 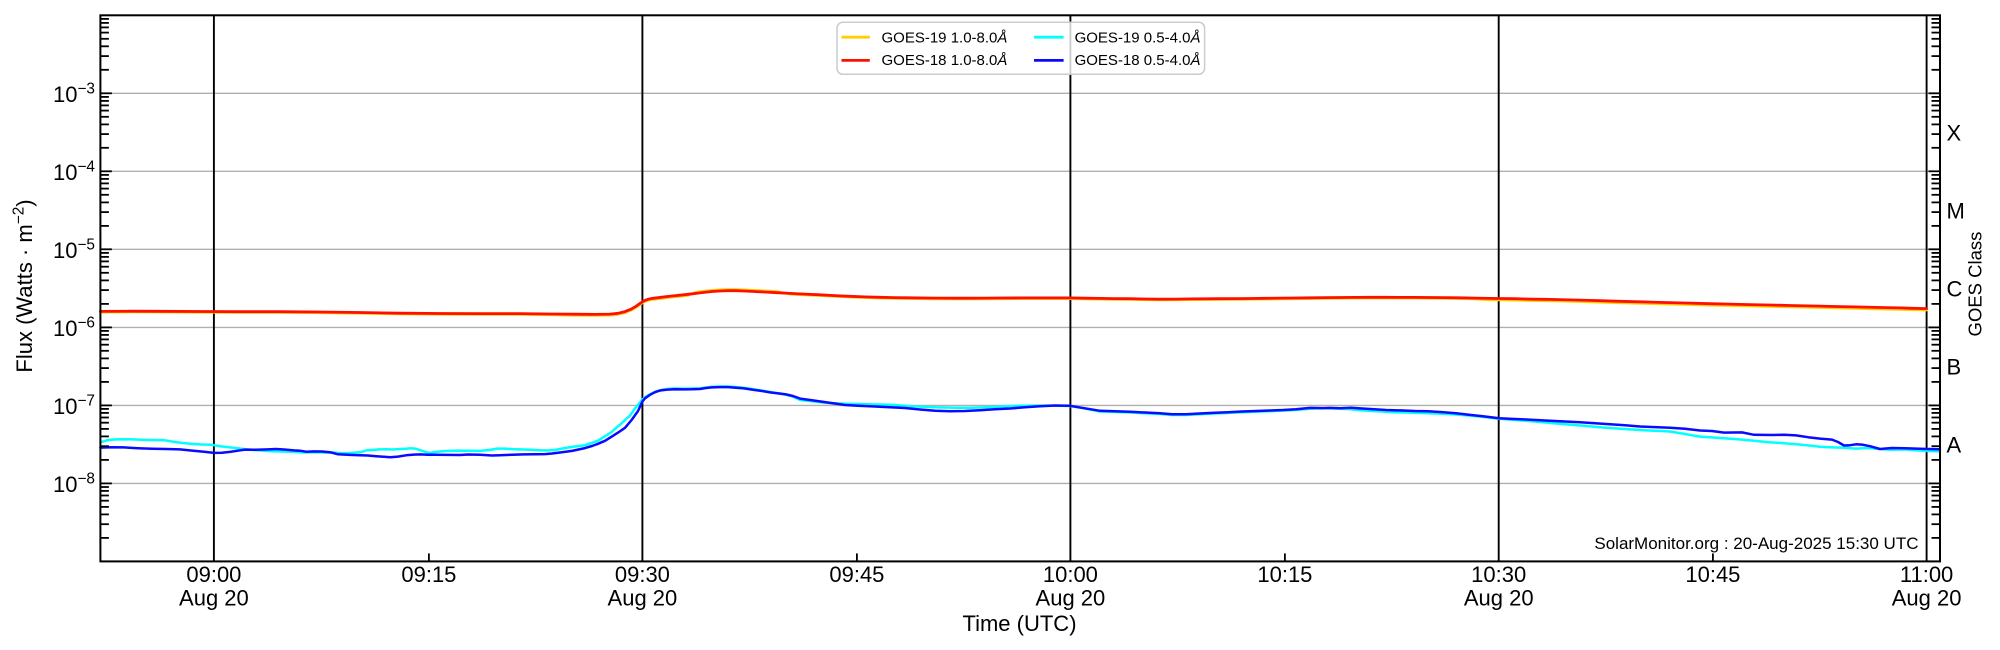 I want to click on svg-text: C, so click(x=1955, y=288).